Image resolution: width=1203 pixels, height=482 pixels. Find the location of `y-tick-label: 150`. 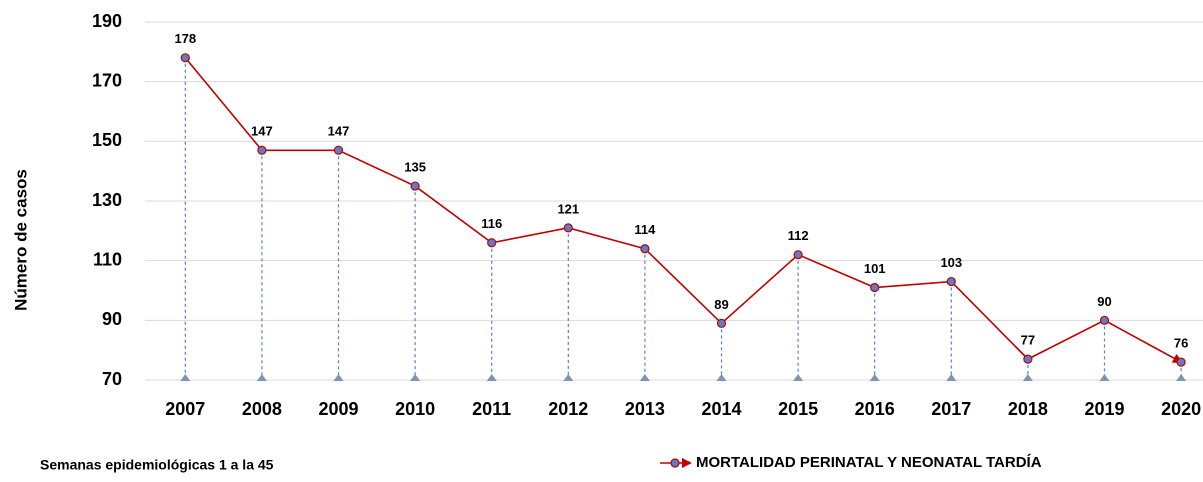

y-tick-label: 150 is located at coordinates (107, 140).